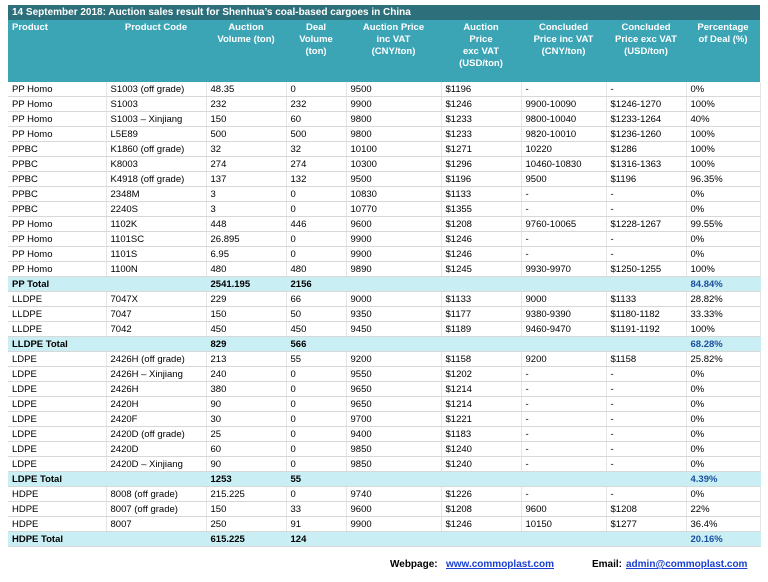 Image resolution: width=768 pixels, height=582 pixels. What do you see at coordinates (316, 104) in the screenshot?
I see `cell: 232` at bounding box center [316, 104].